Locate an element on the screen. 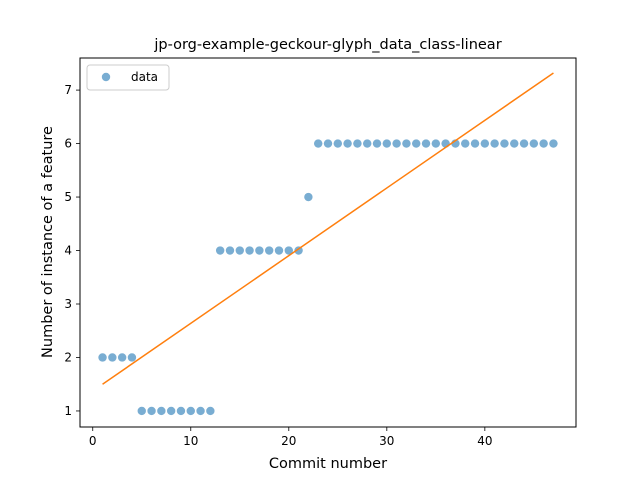 The width and height of the screenshot is (640, 480). legend-label-data: data is located at coordinates (144, 77).